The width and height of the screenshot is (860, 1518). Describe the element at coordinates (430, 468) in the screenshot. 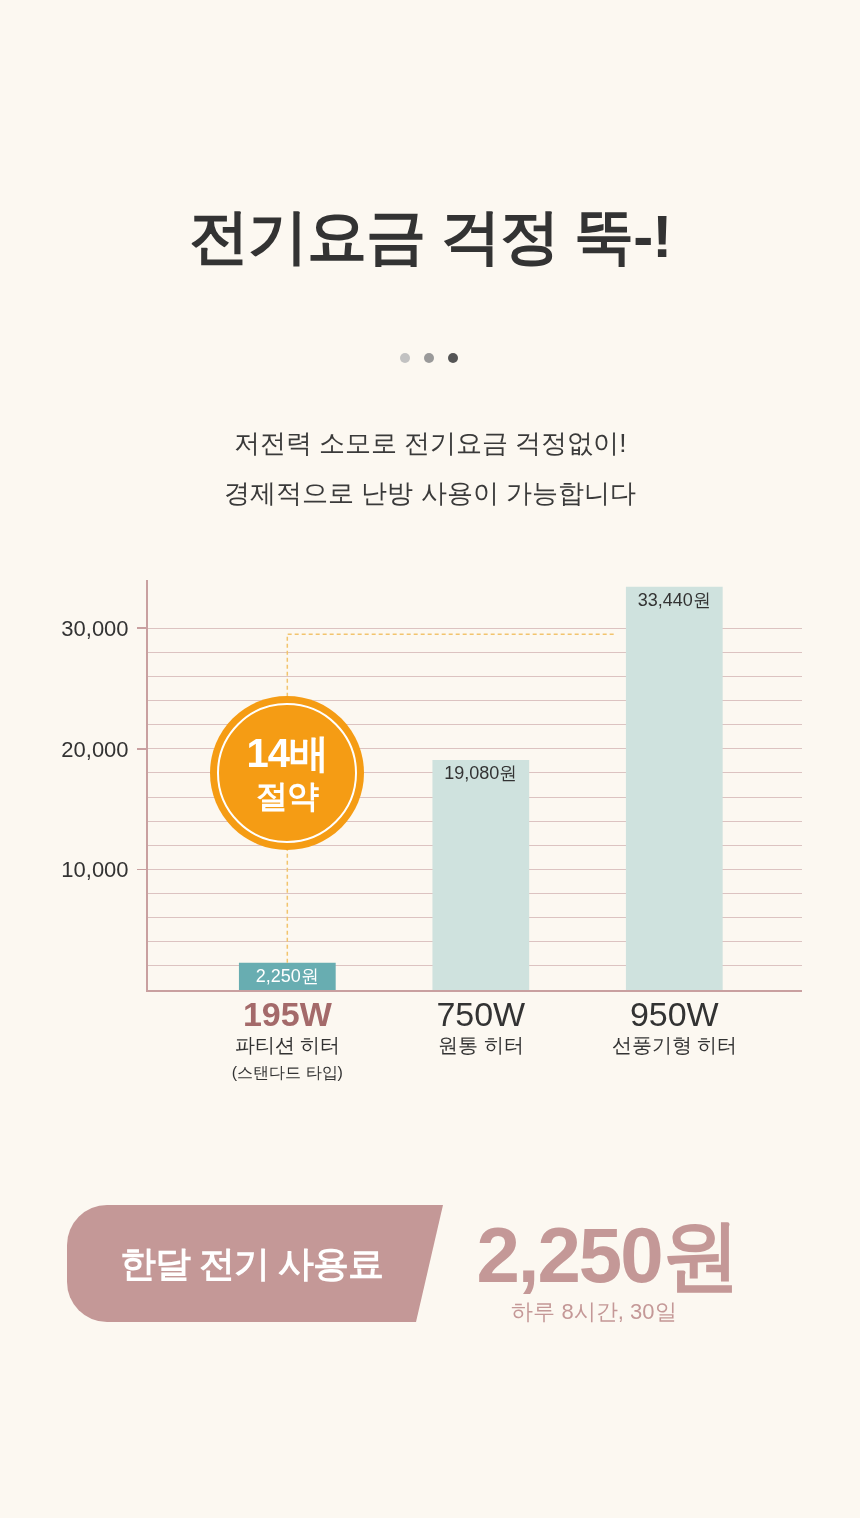

I see `chart-subtitle: 저전력 소모로 전기요금 걱정없이! 경제적으로 난방 사용이 가능합니다` at that location.